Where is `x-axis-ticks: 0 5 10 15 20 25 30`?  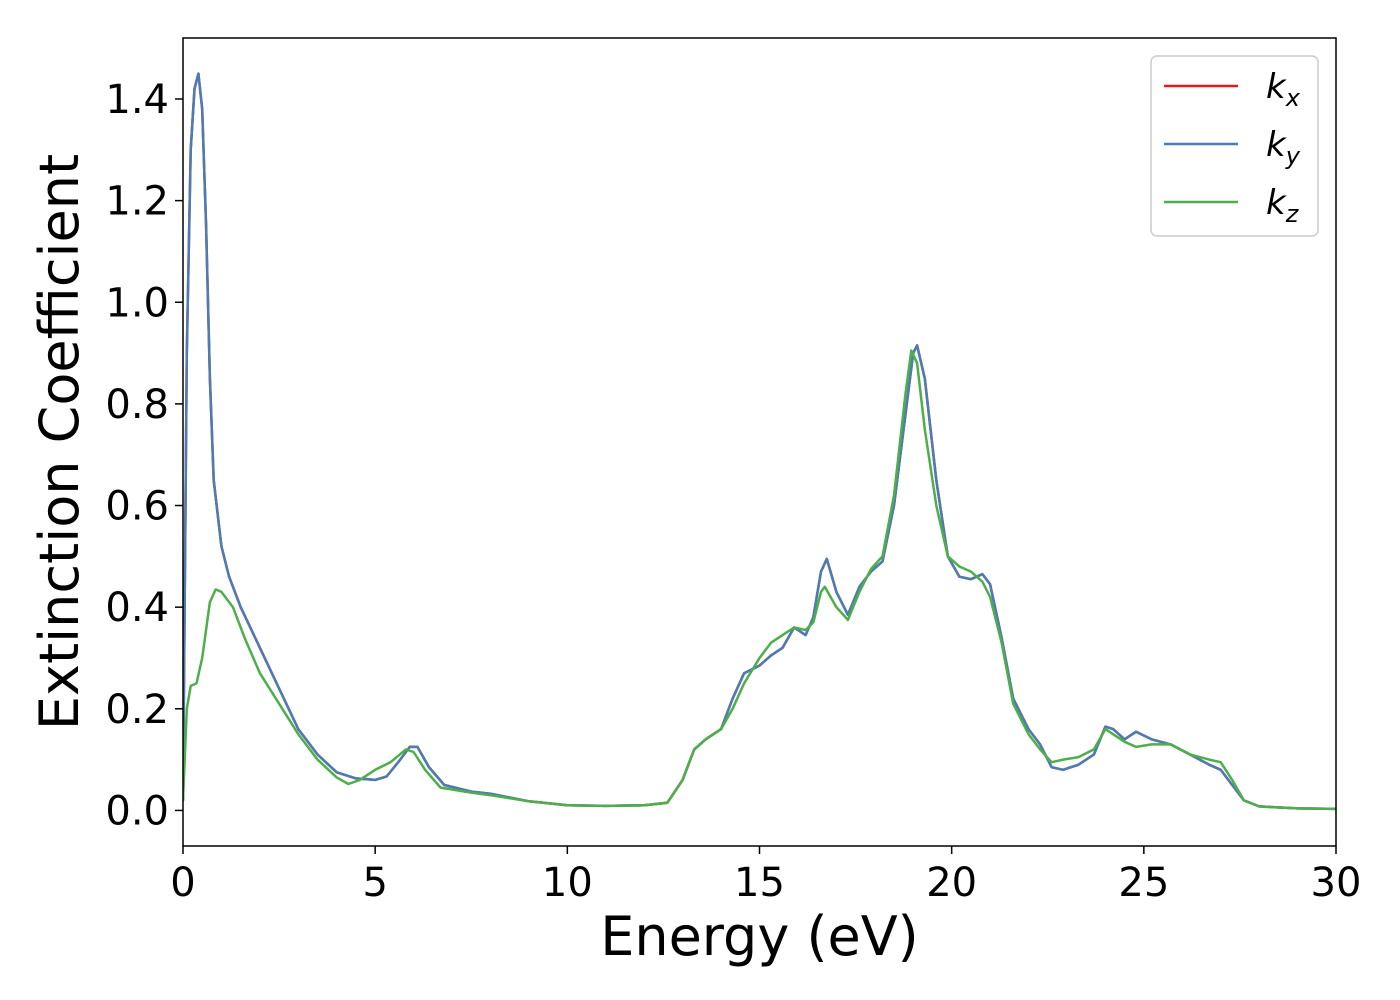
x-axis-ticks: 0 5 10 15 20 25 30 is located at coordinates (765, 876).